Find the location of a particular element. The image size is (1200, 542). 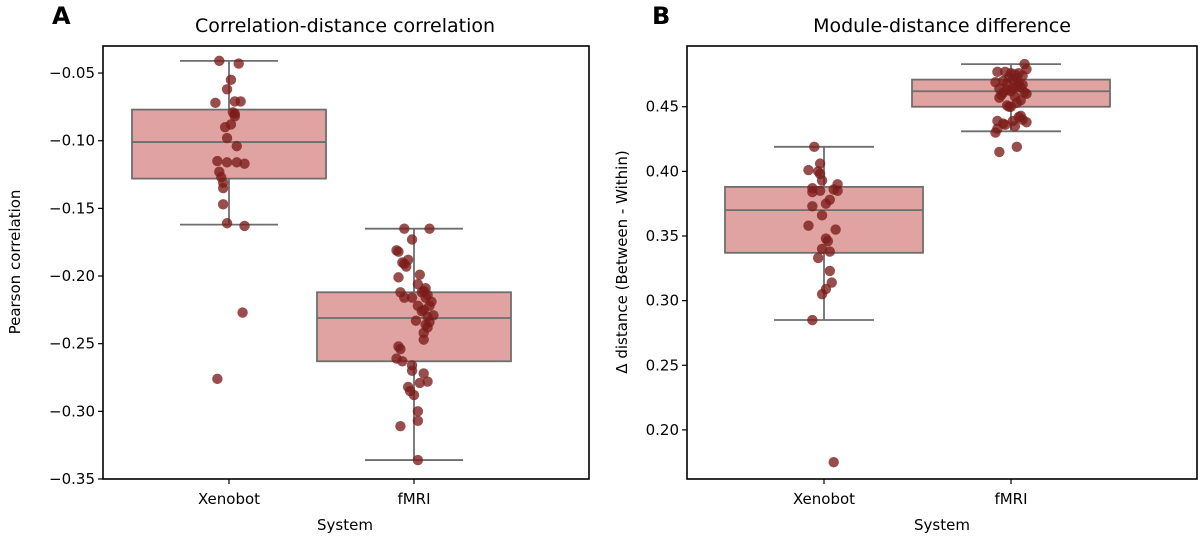

panel-a-x-tick-label: fMRI is located at coordinates (413, 499).